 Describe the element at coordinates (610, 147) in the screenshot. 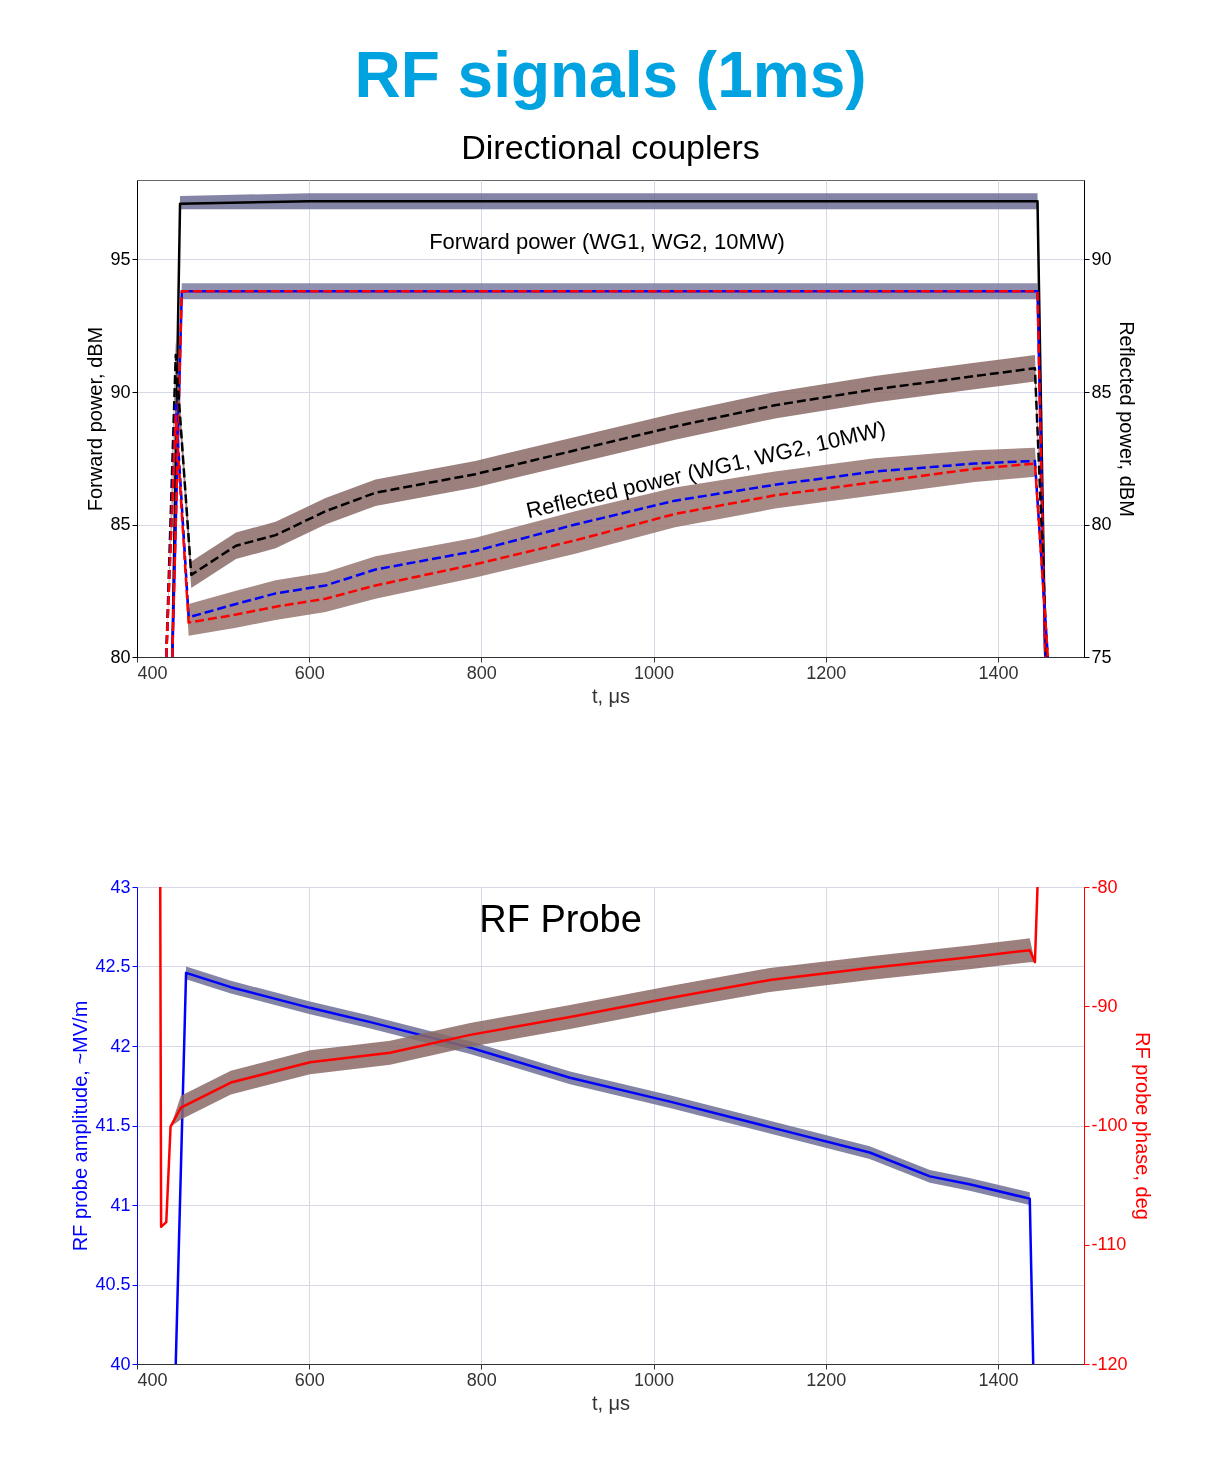

I see `chart-subtitle: Directional couplers` at that location.